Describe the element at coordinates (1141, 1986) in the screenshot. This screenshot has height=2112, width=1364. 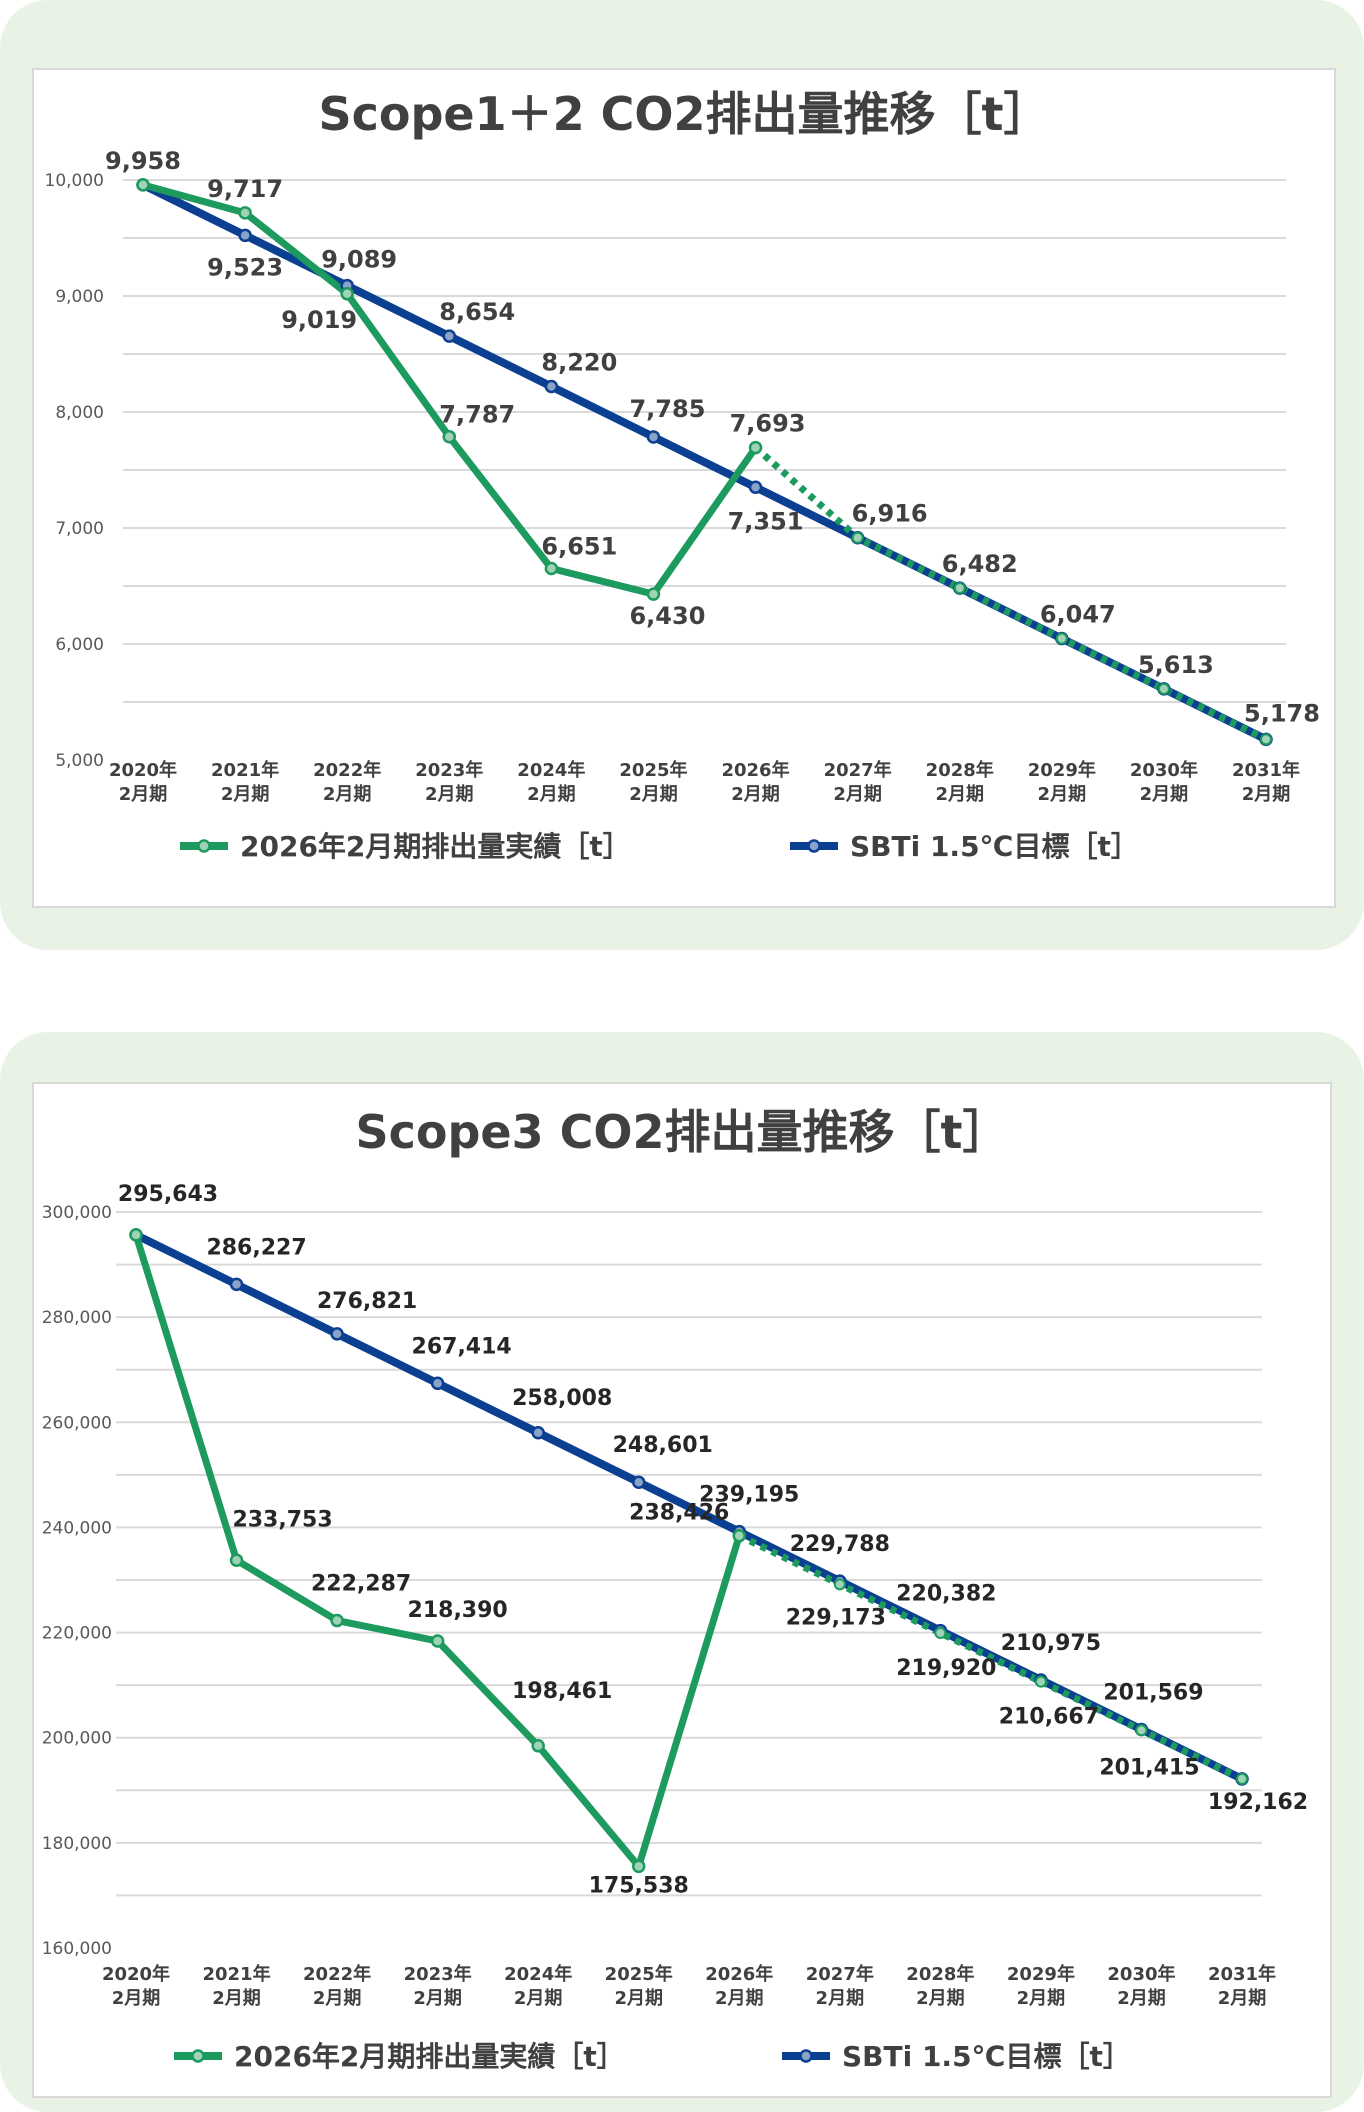
I see `x-category-label: 2030年 2月期` at that location.